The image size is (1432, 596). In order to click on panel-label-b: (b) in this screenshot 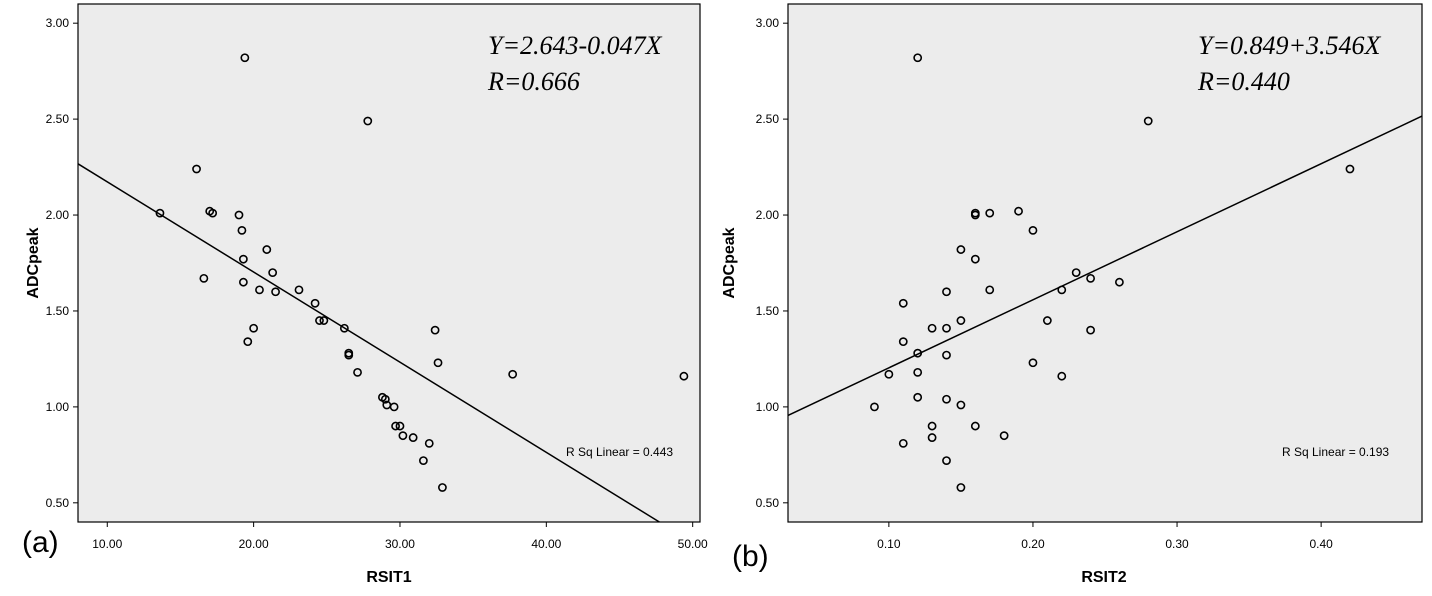, I will do `click(750, 556)`.